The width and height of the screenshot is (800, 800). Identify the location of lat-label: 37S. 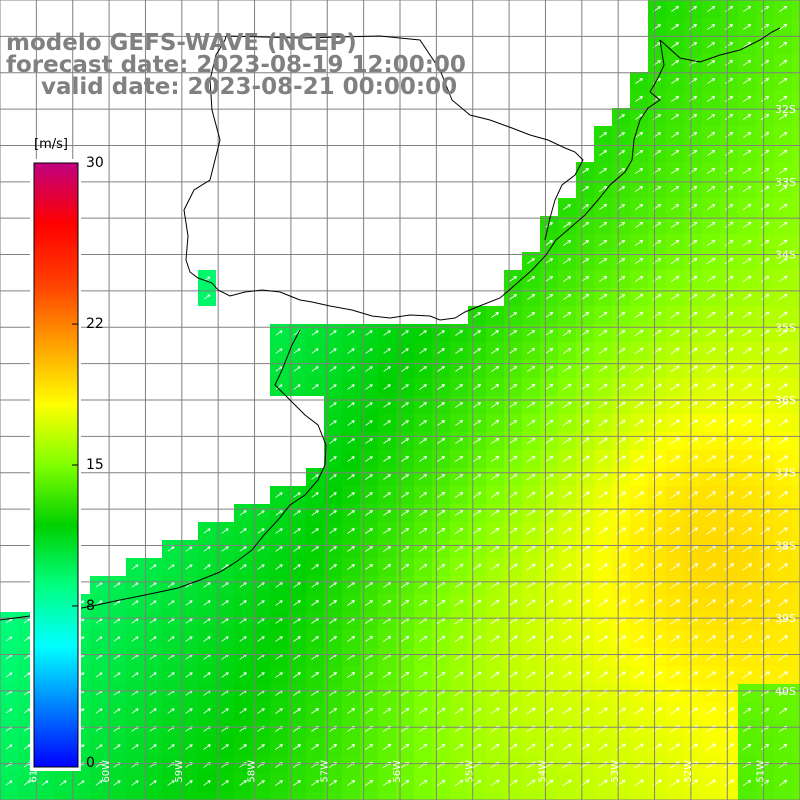
(785, 473).